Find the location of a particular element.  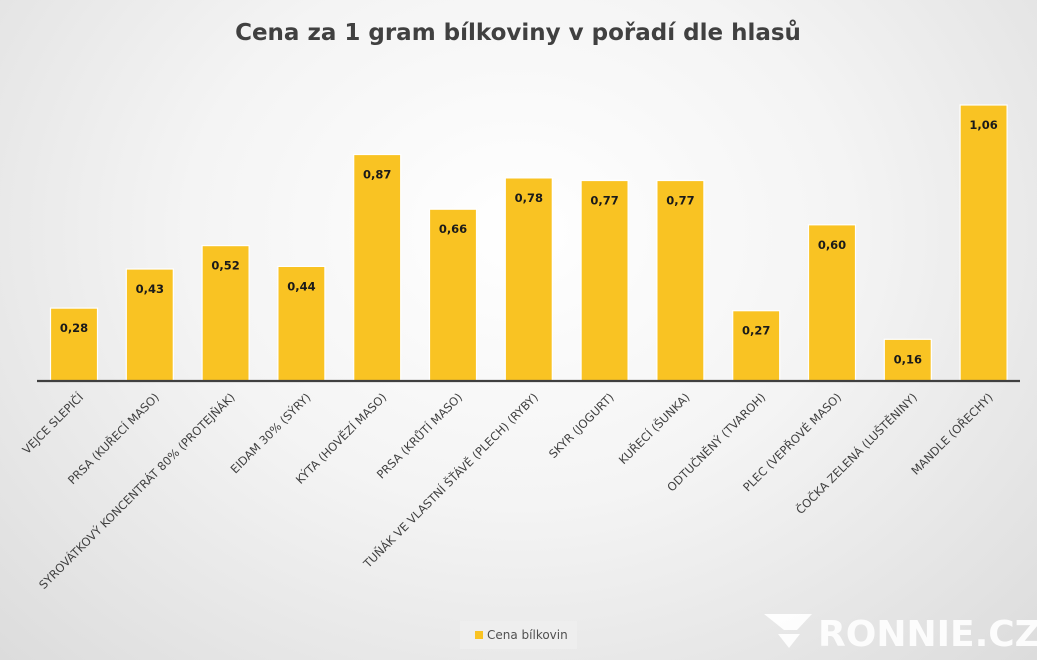

watermark-logo-icon is located at coordinates (788, 622).